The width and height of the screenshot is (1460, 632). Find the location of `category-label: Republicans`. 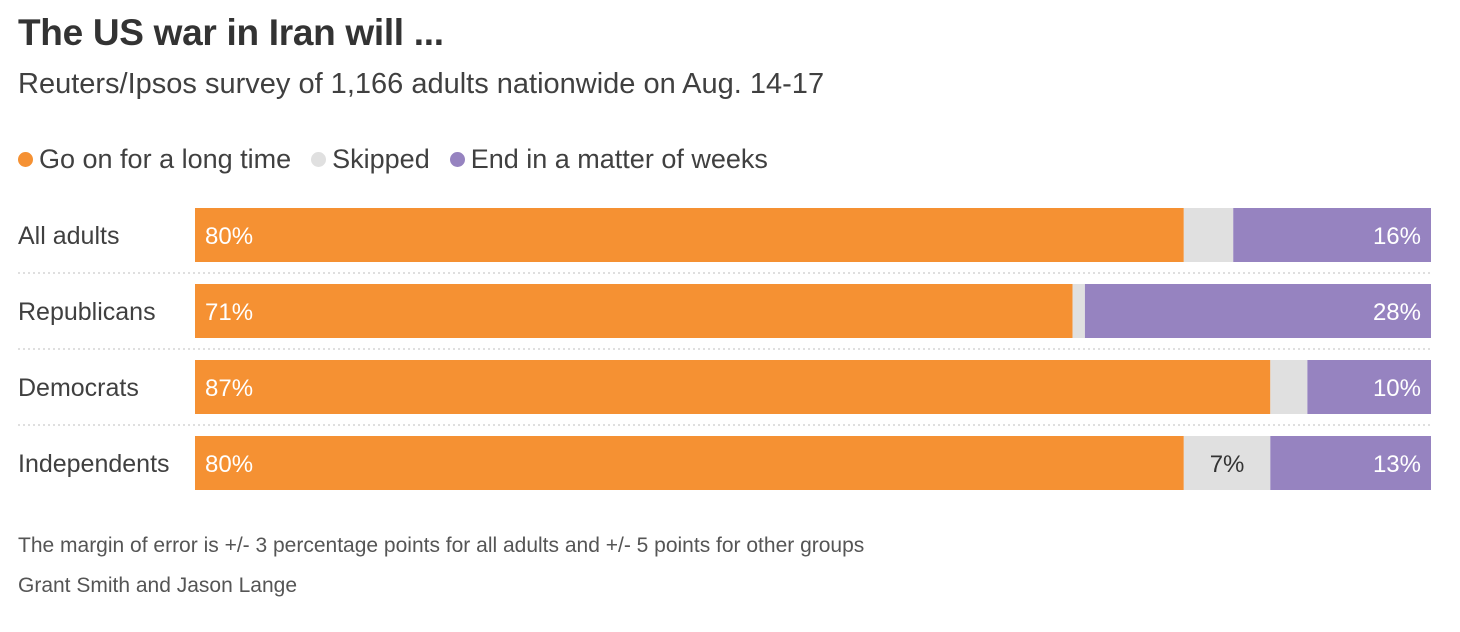

category-label: Republicans is located at coordinates (87, 312).